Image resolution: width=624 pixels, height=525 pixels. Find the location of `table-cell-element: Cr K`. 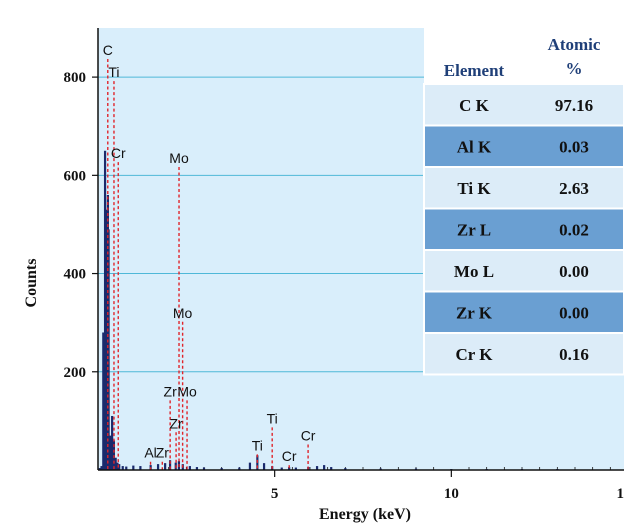

table-cell-element: Cr K is located at coordinates (475, 354).